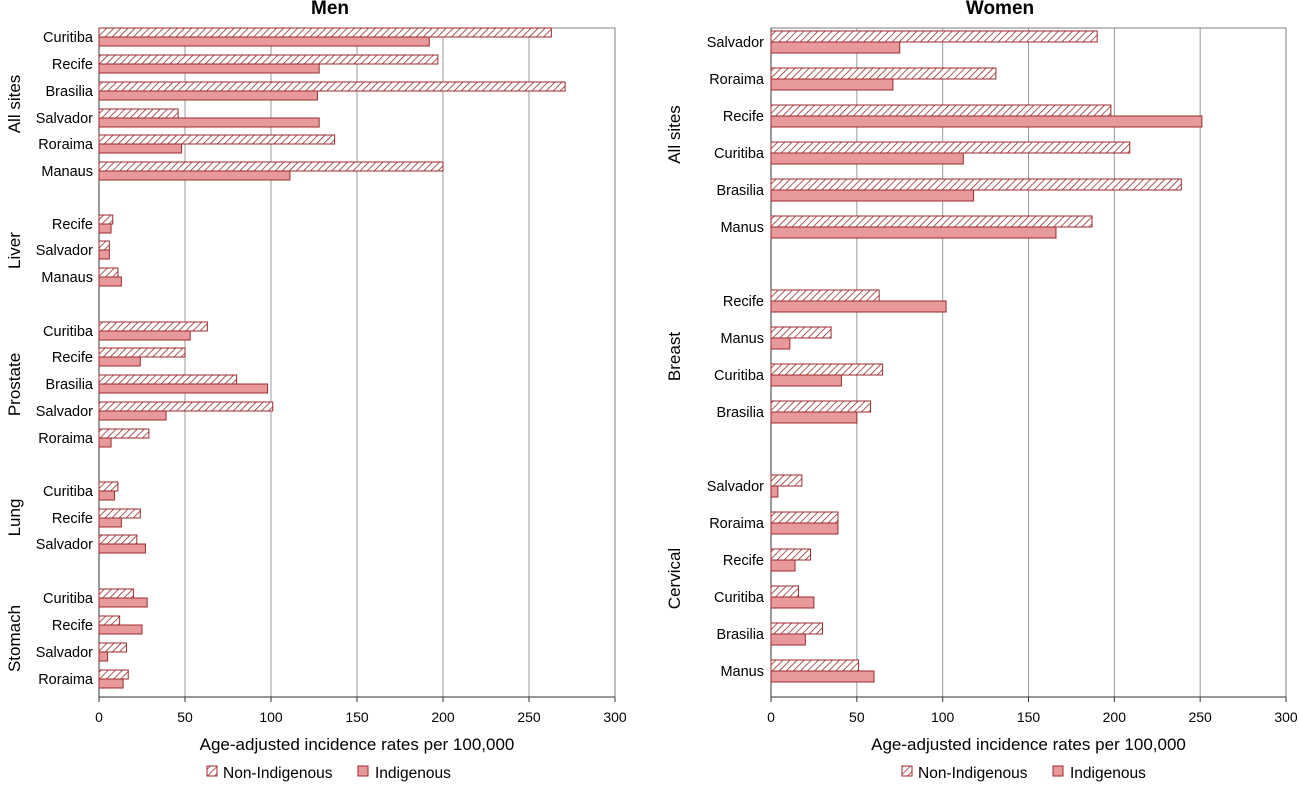 The image size is (1299, 793). What do you see at coordinates (14, 384) in the screenshot?
I see `men-group-label: Prostate` at bounding box center [14, 384].